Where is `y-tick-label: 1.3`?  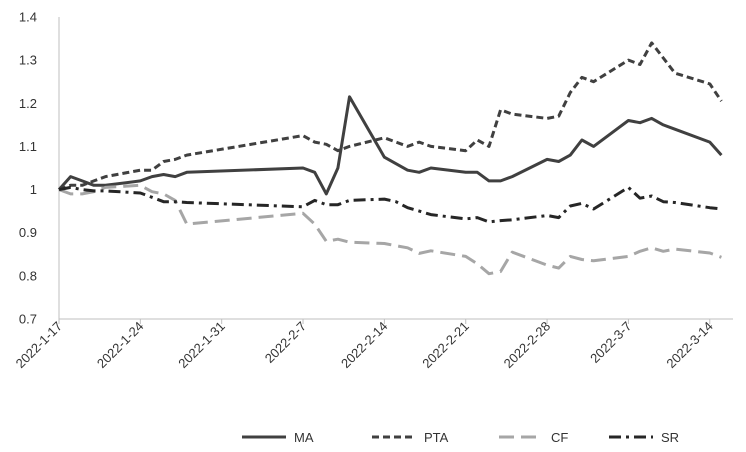 y-tick-label: 1.3 is located at coordinates (28, 60).